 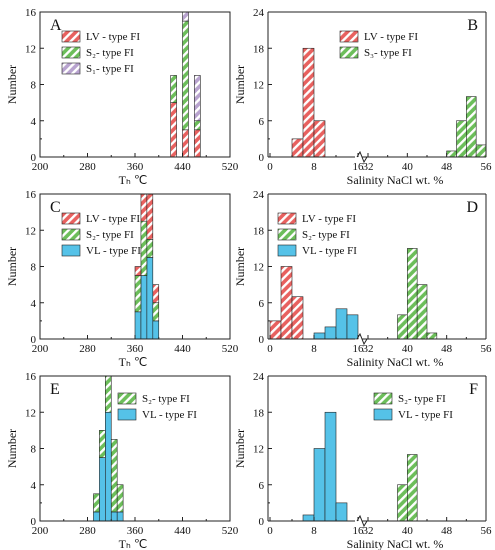 I want to click on panel-letter: B, so click(x=472, y=25).